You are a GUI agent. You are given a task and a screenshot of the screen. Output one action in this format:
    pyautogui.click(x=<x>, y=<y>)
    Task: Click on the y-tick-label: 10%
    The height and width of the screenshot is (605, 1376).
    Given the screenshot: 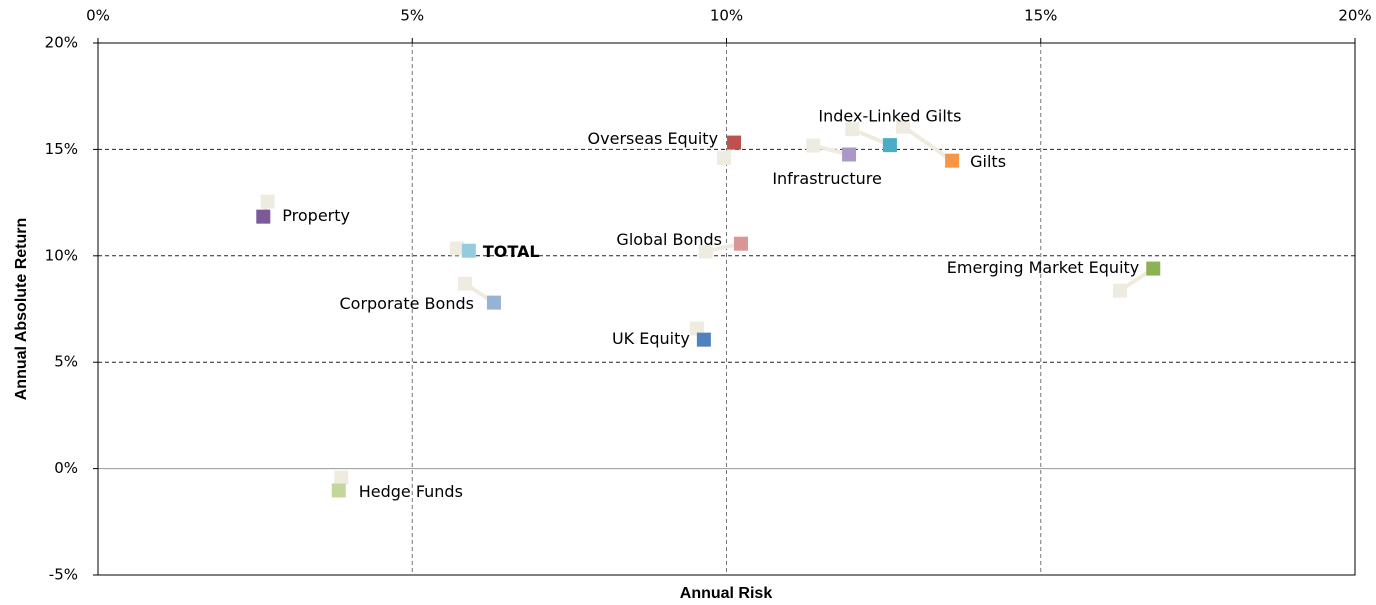 What is the action you would take?
    pyautogui.click(x=61, y=255)
    